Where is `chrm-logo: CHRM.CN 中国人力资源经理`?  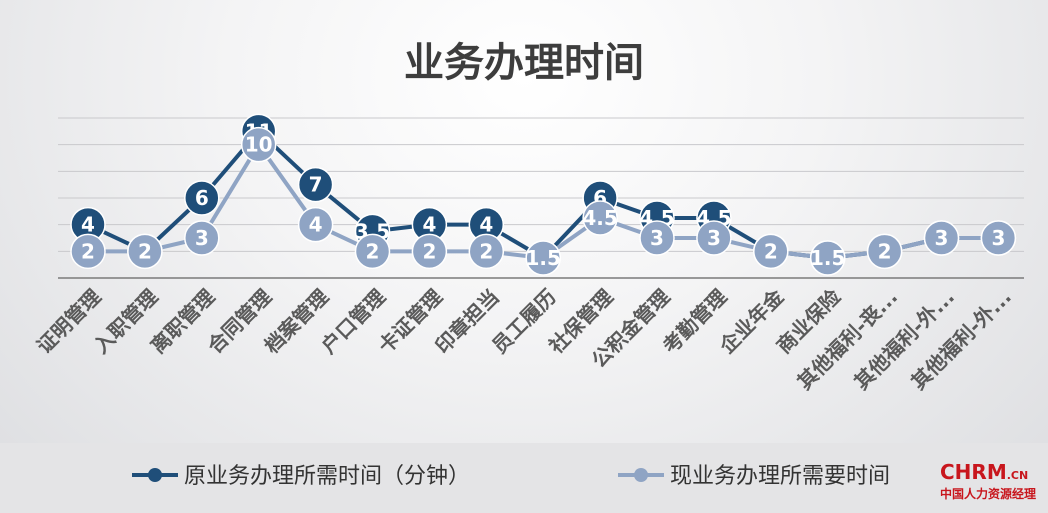
chrm-logo: CHRM.CN 中国人力资源经理 is located at coordinates (990, 484).